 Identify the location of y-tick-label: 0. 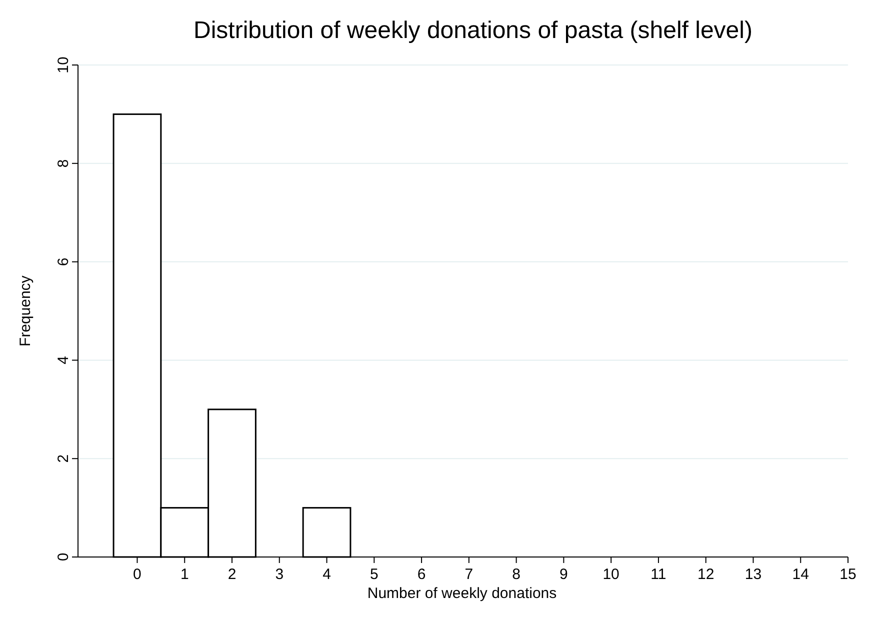
(63, 557).